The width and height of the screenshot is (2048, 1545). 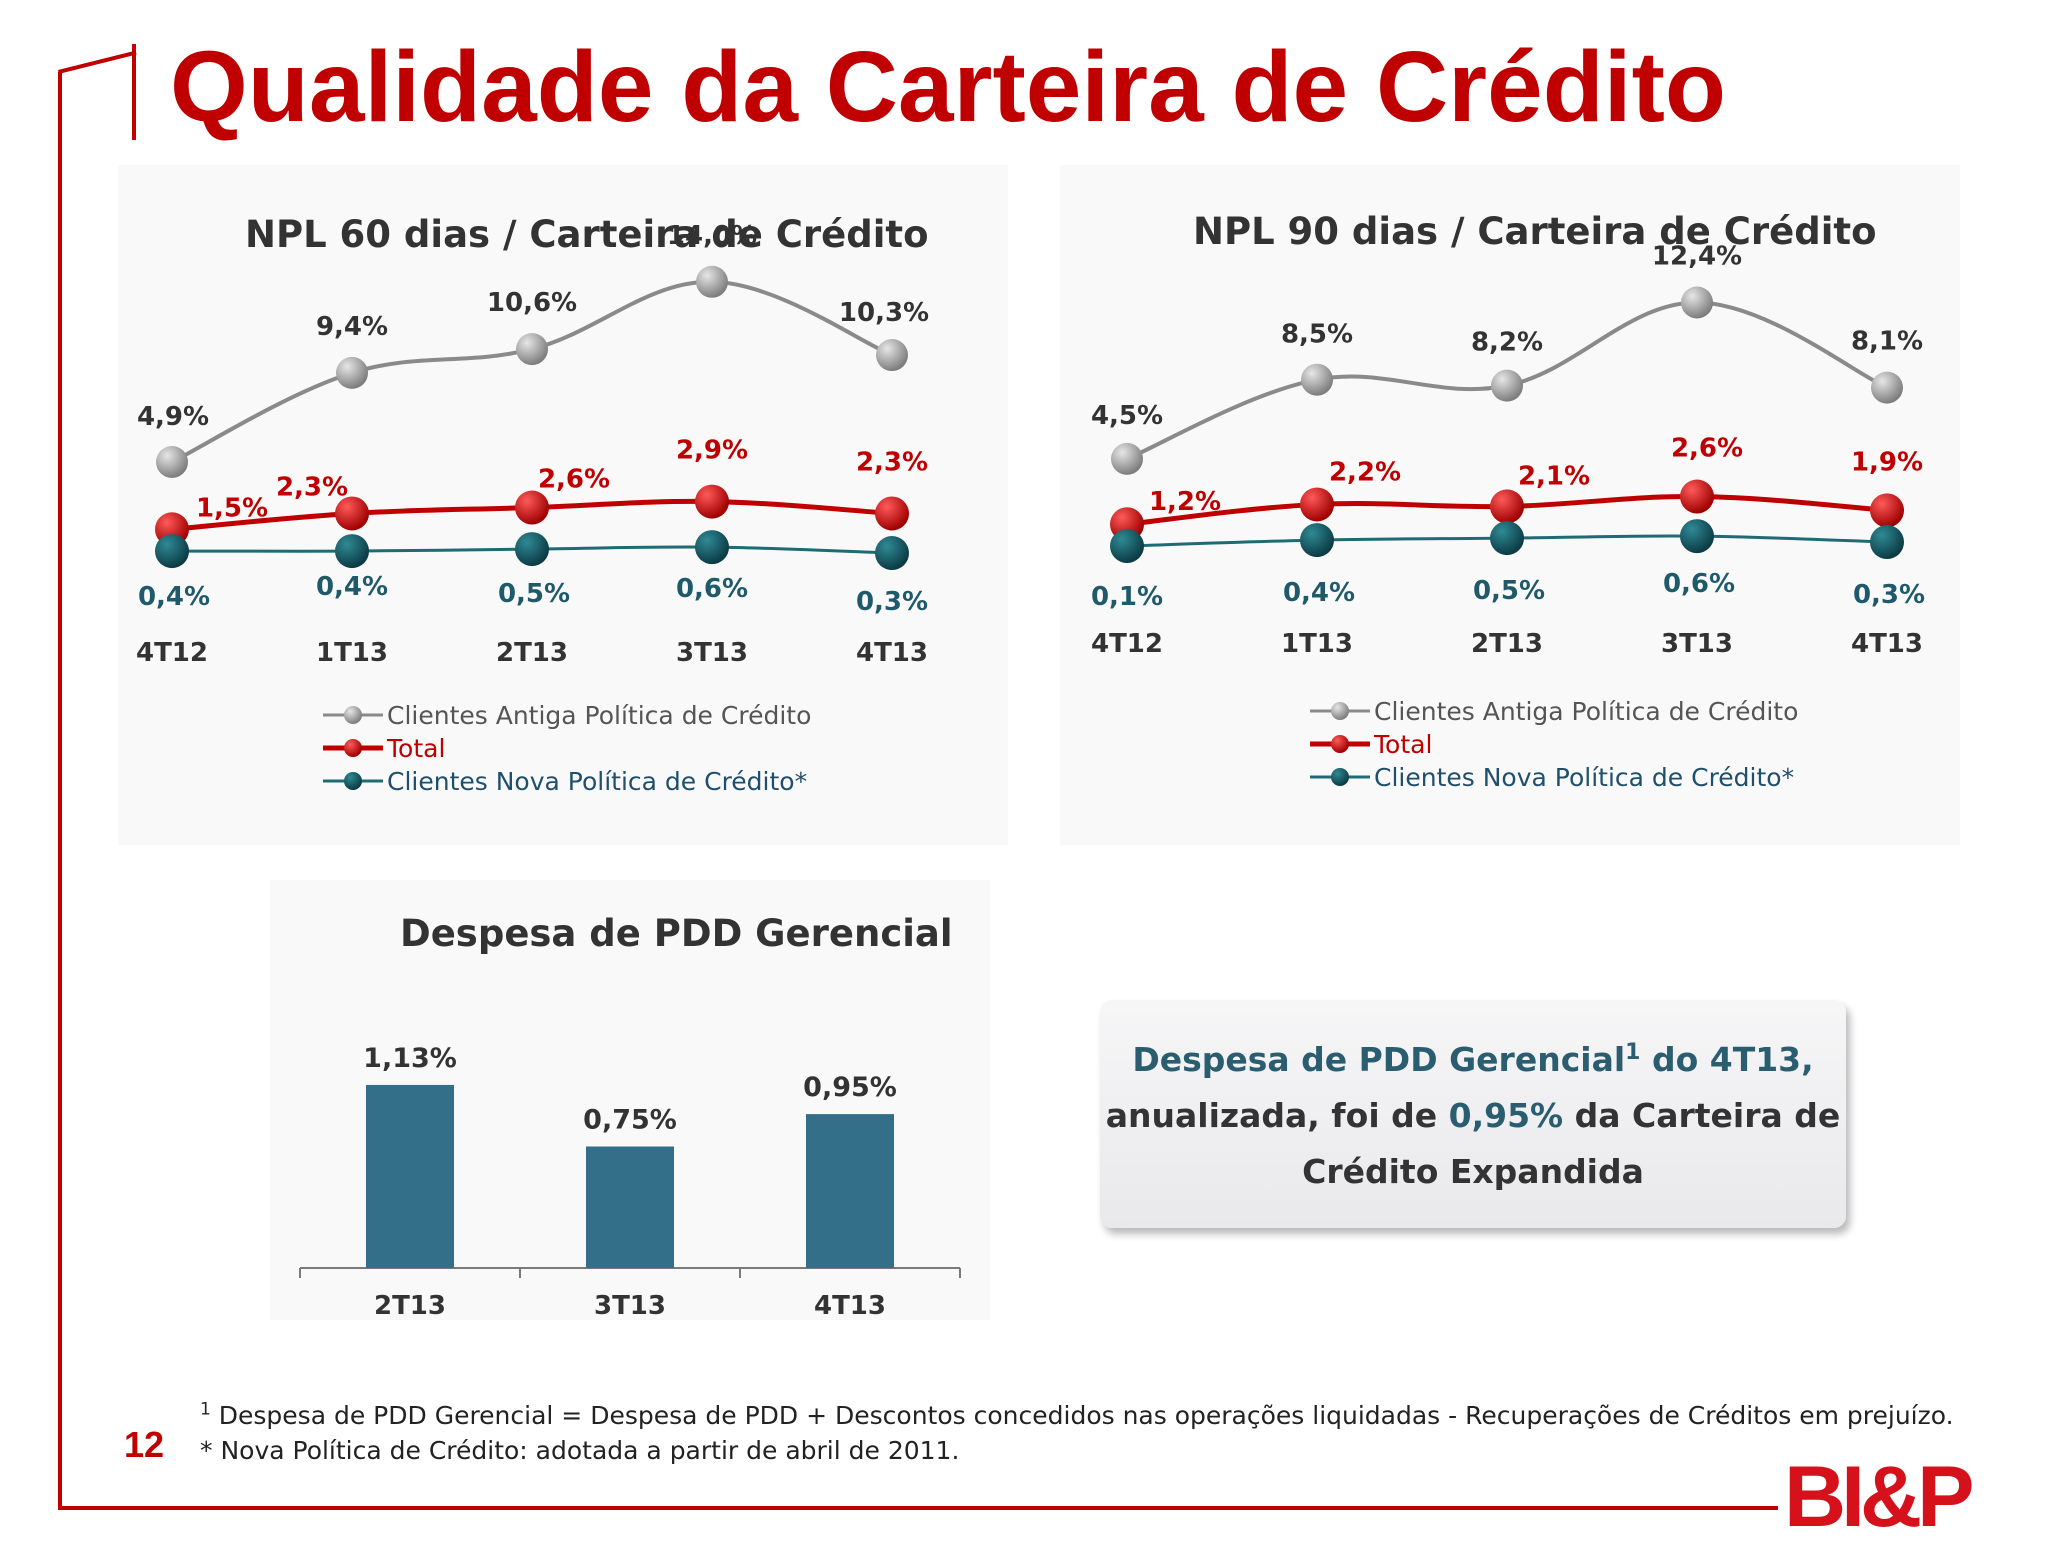 I want to click on footnote-1-marker: 1, so click(x=205, y=1409).